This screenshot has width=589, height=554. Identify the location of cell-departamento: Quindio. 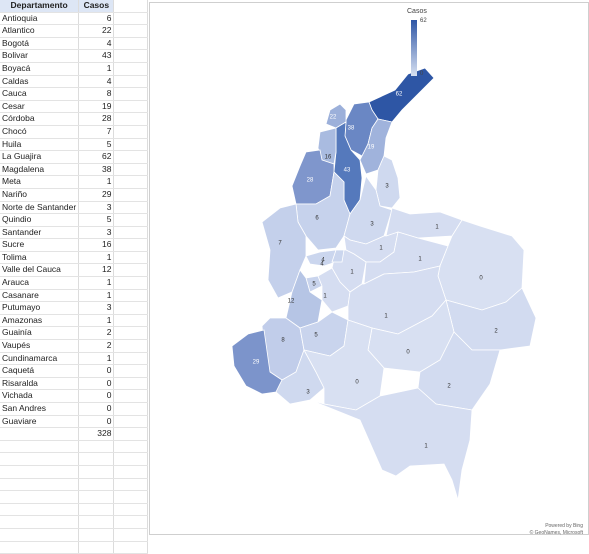
(40, 220).